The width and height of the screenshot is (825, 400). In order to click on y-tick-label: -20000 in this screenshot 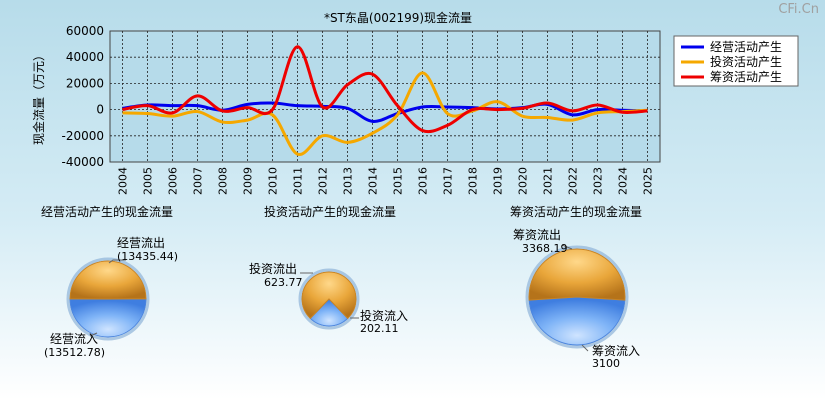, I will do `click(82, 136)`.